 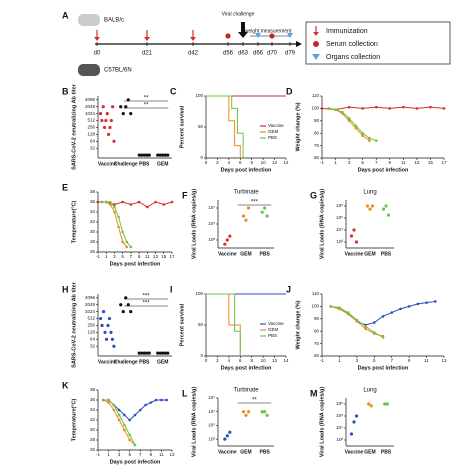 I want to click on x-tick-label: 10, so click(x=264, y=360).